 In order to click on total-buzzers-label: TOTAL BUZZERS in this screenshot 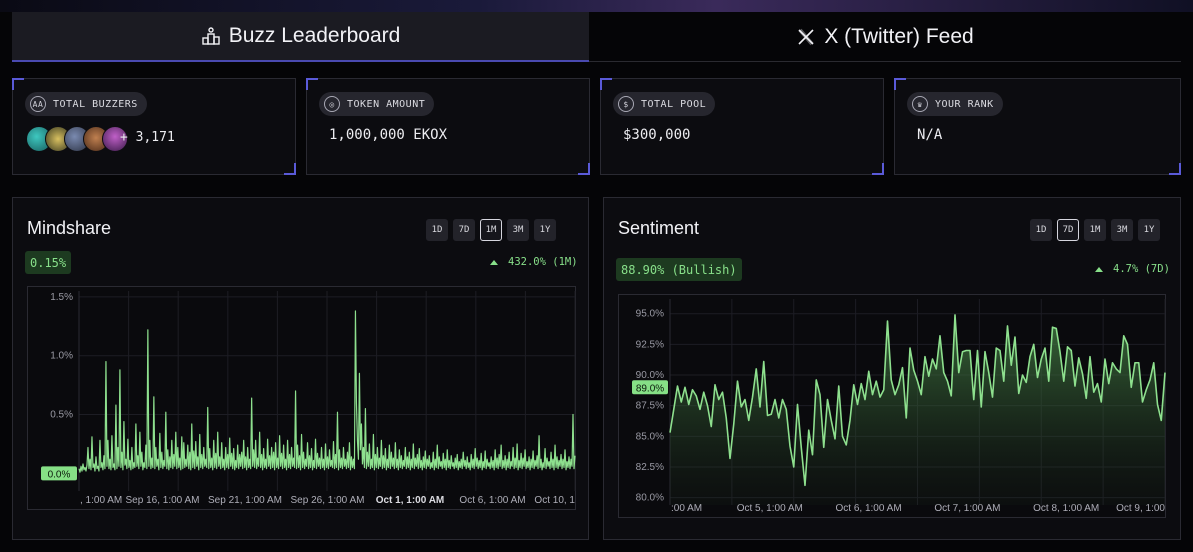, I will do `click(95, 104)`.